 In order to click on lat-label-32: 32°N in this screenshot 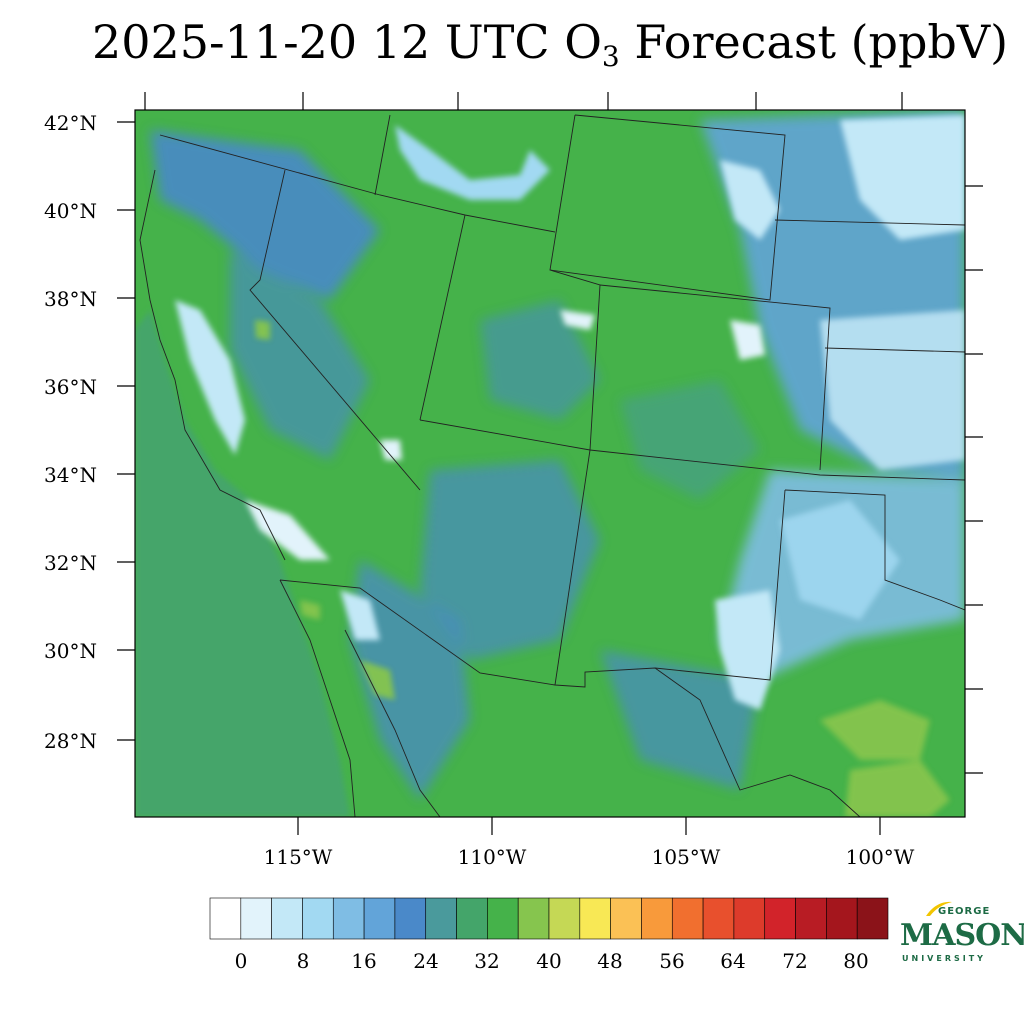, I will do `click(70, 563)`.